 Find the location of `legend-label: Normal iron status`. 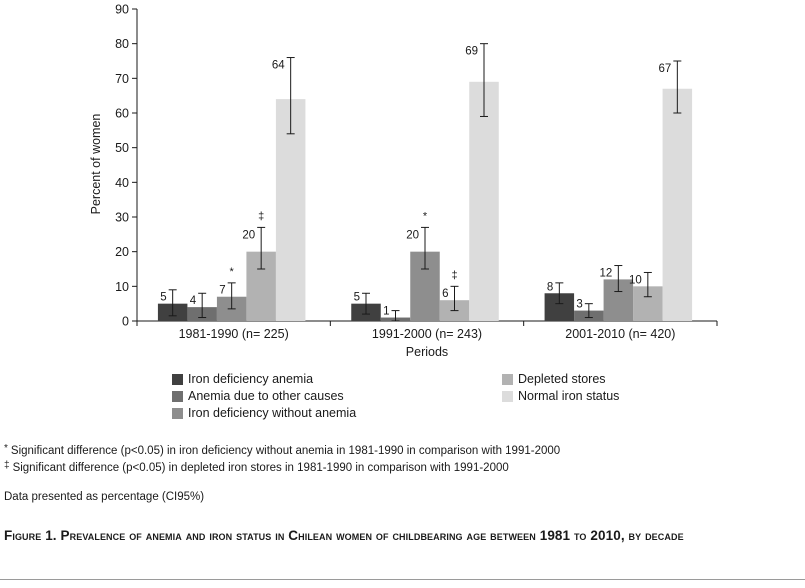

legend-label: Normal iron status is located at coordinates (569, 396).